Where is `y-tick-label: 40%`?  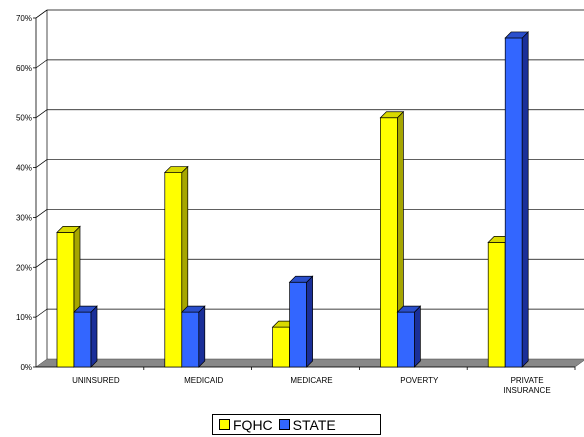
y-tick-label: 40% is located at coordinates (24, 168).